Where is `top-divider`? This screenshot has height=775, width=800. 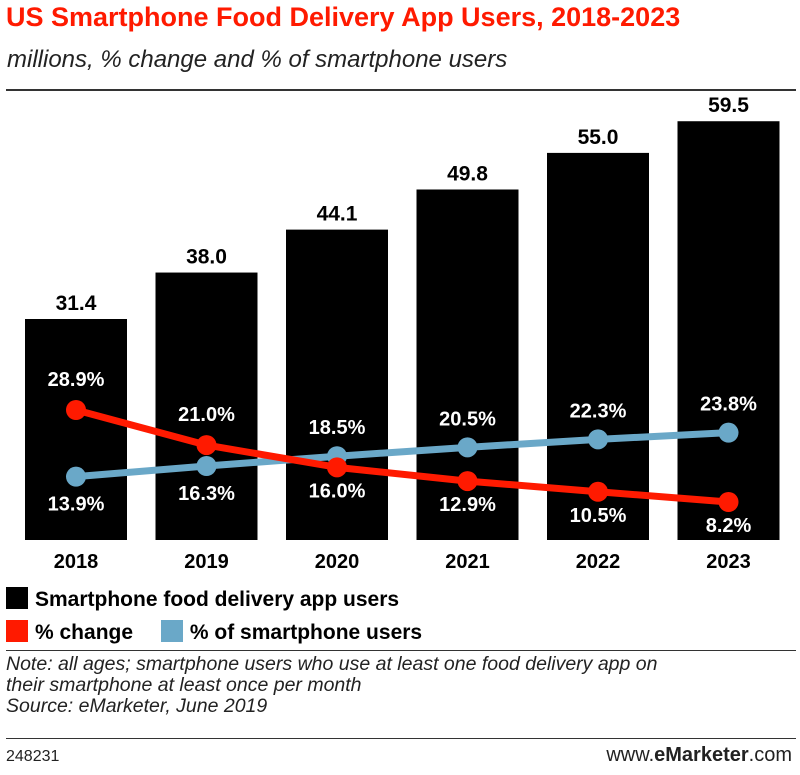 top-divider is located at coordinates (401, 90).